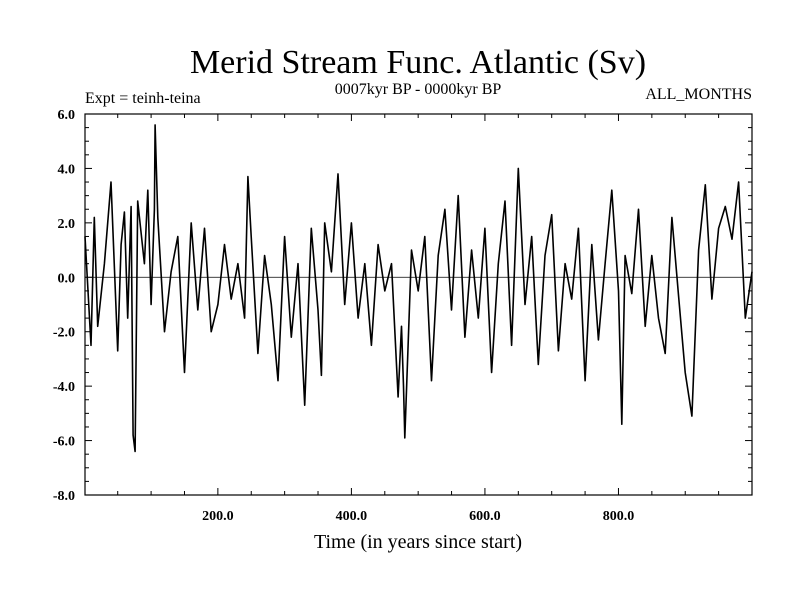 The height and width of the screenshot is (600, 800). Describe the element at coordinates (352, 516) in the screenshot. I see `x-tick-label: 400.0` at that location.